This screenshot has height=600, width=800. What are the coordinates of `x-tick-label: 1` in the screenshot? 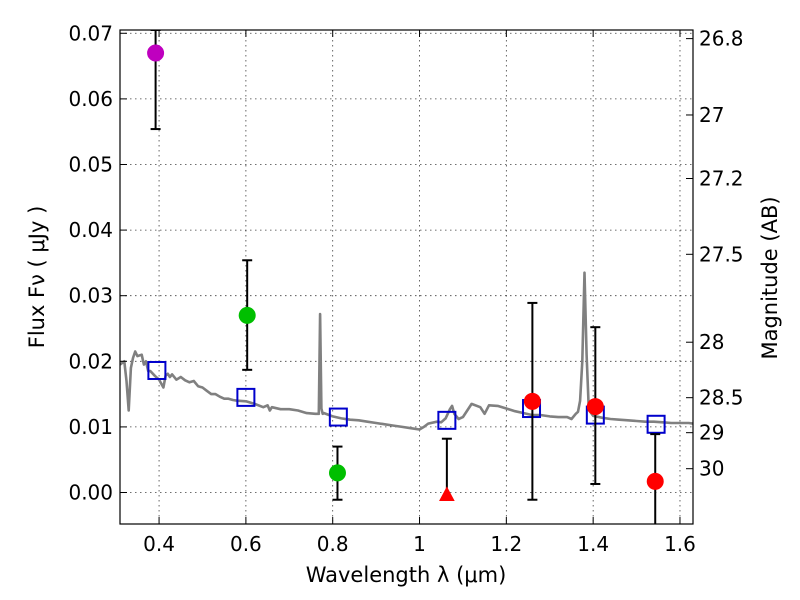 It's located at (419, 544).